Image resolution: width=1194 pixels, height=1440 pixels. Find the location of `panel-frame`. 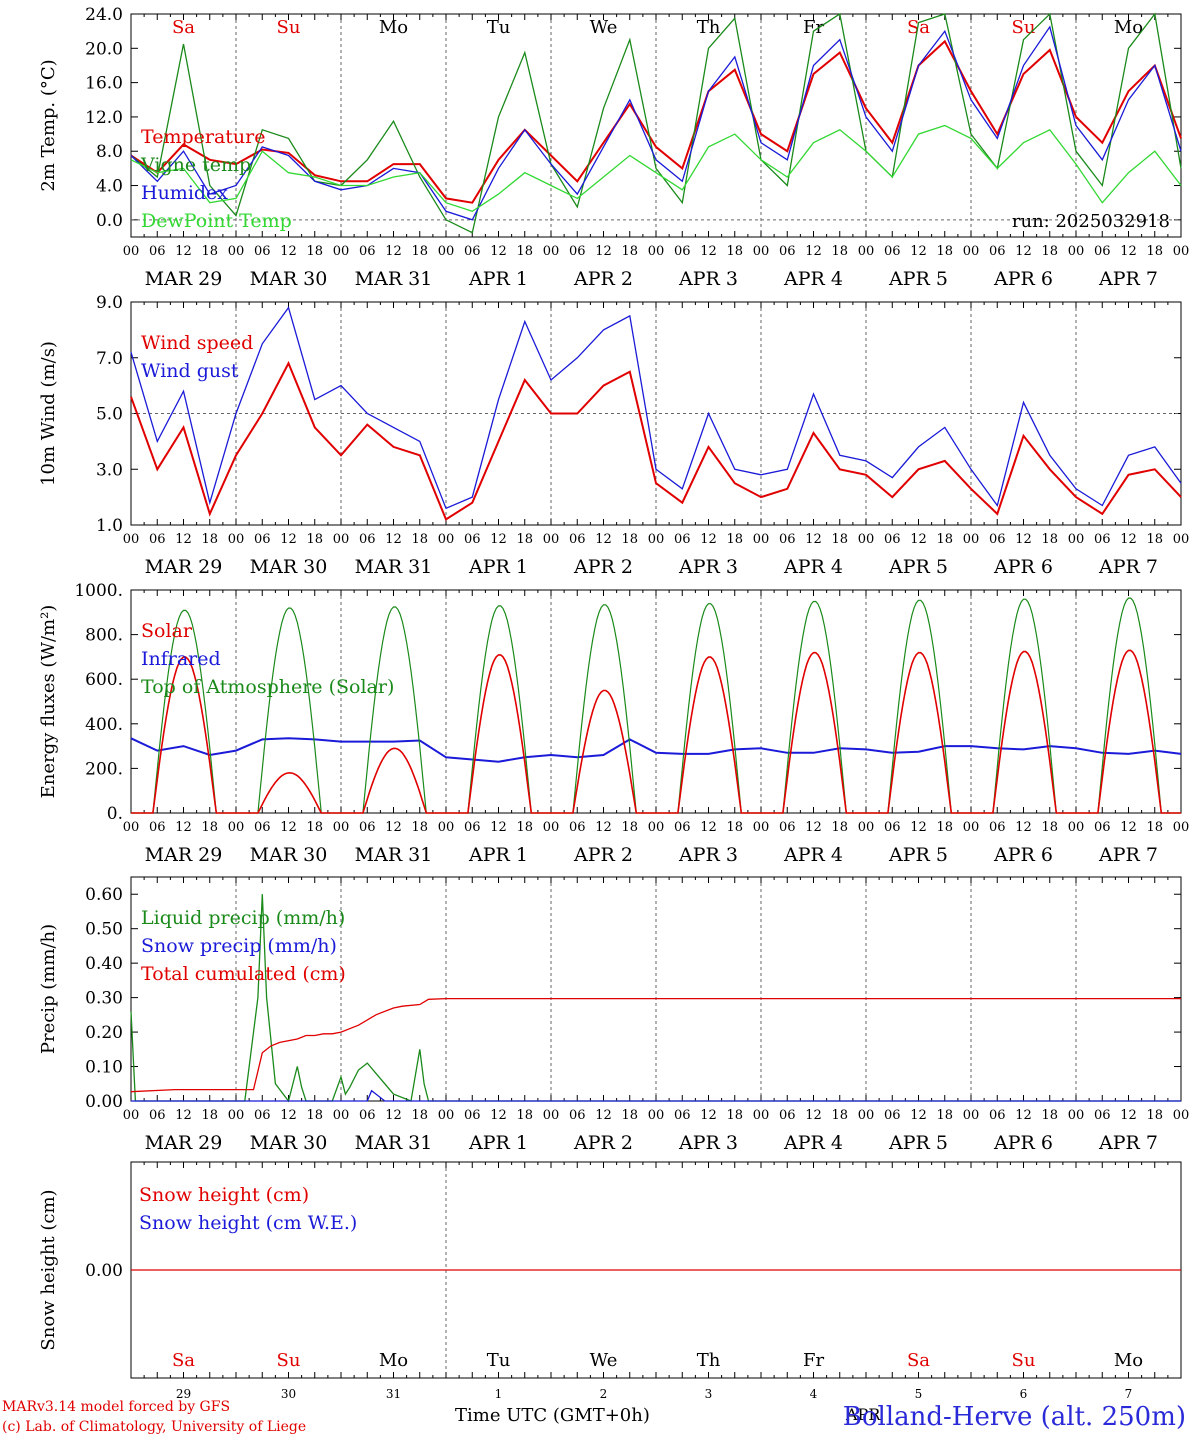

panel-frame is located at coordinates (656, 125).